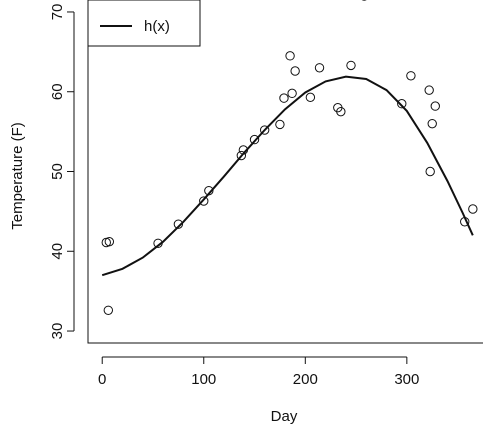  What do you see at coordinates (57, 12) in the screenshot?
I see `y-tick-label: 70` at bounding box center [57, 12].